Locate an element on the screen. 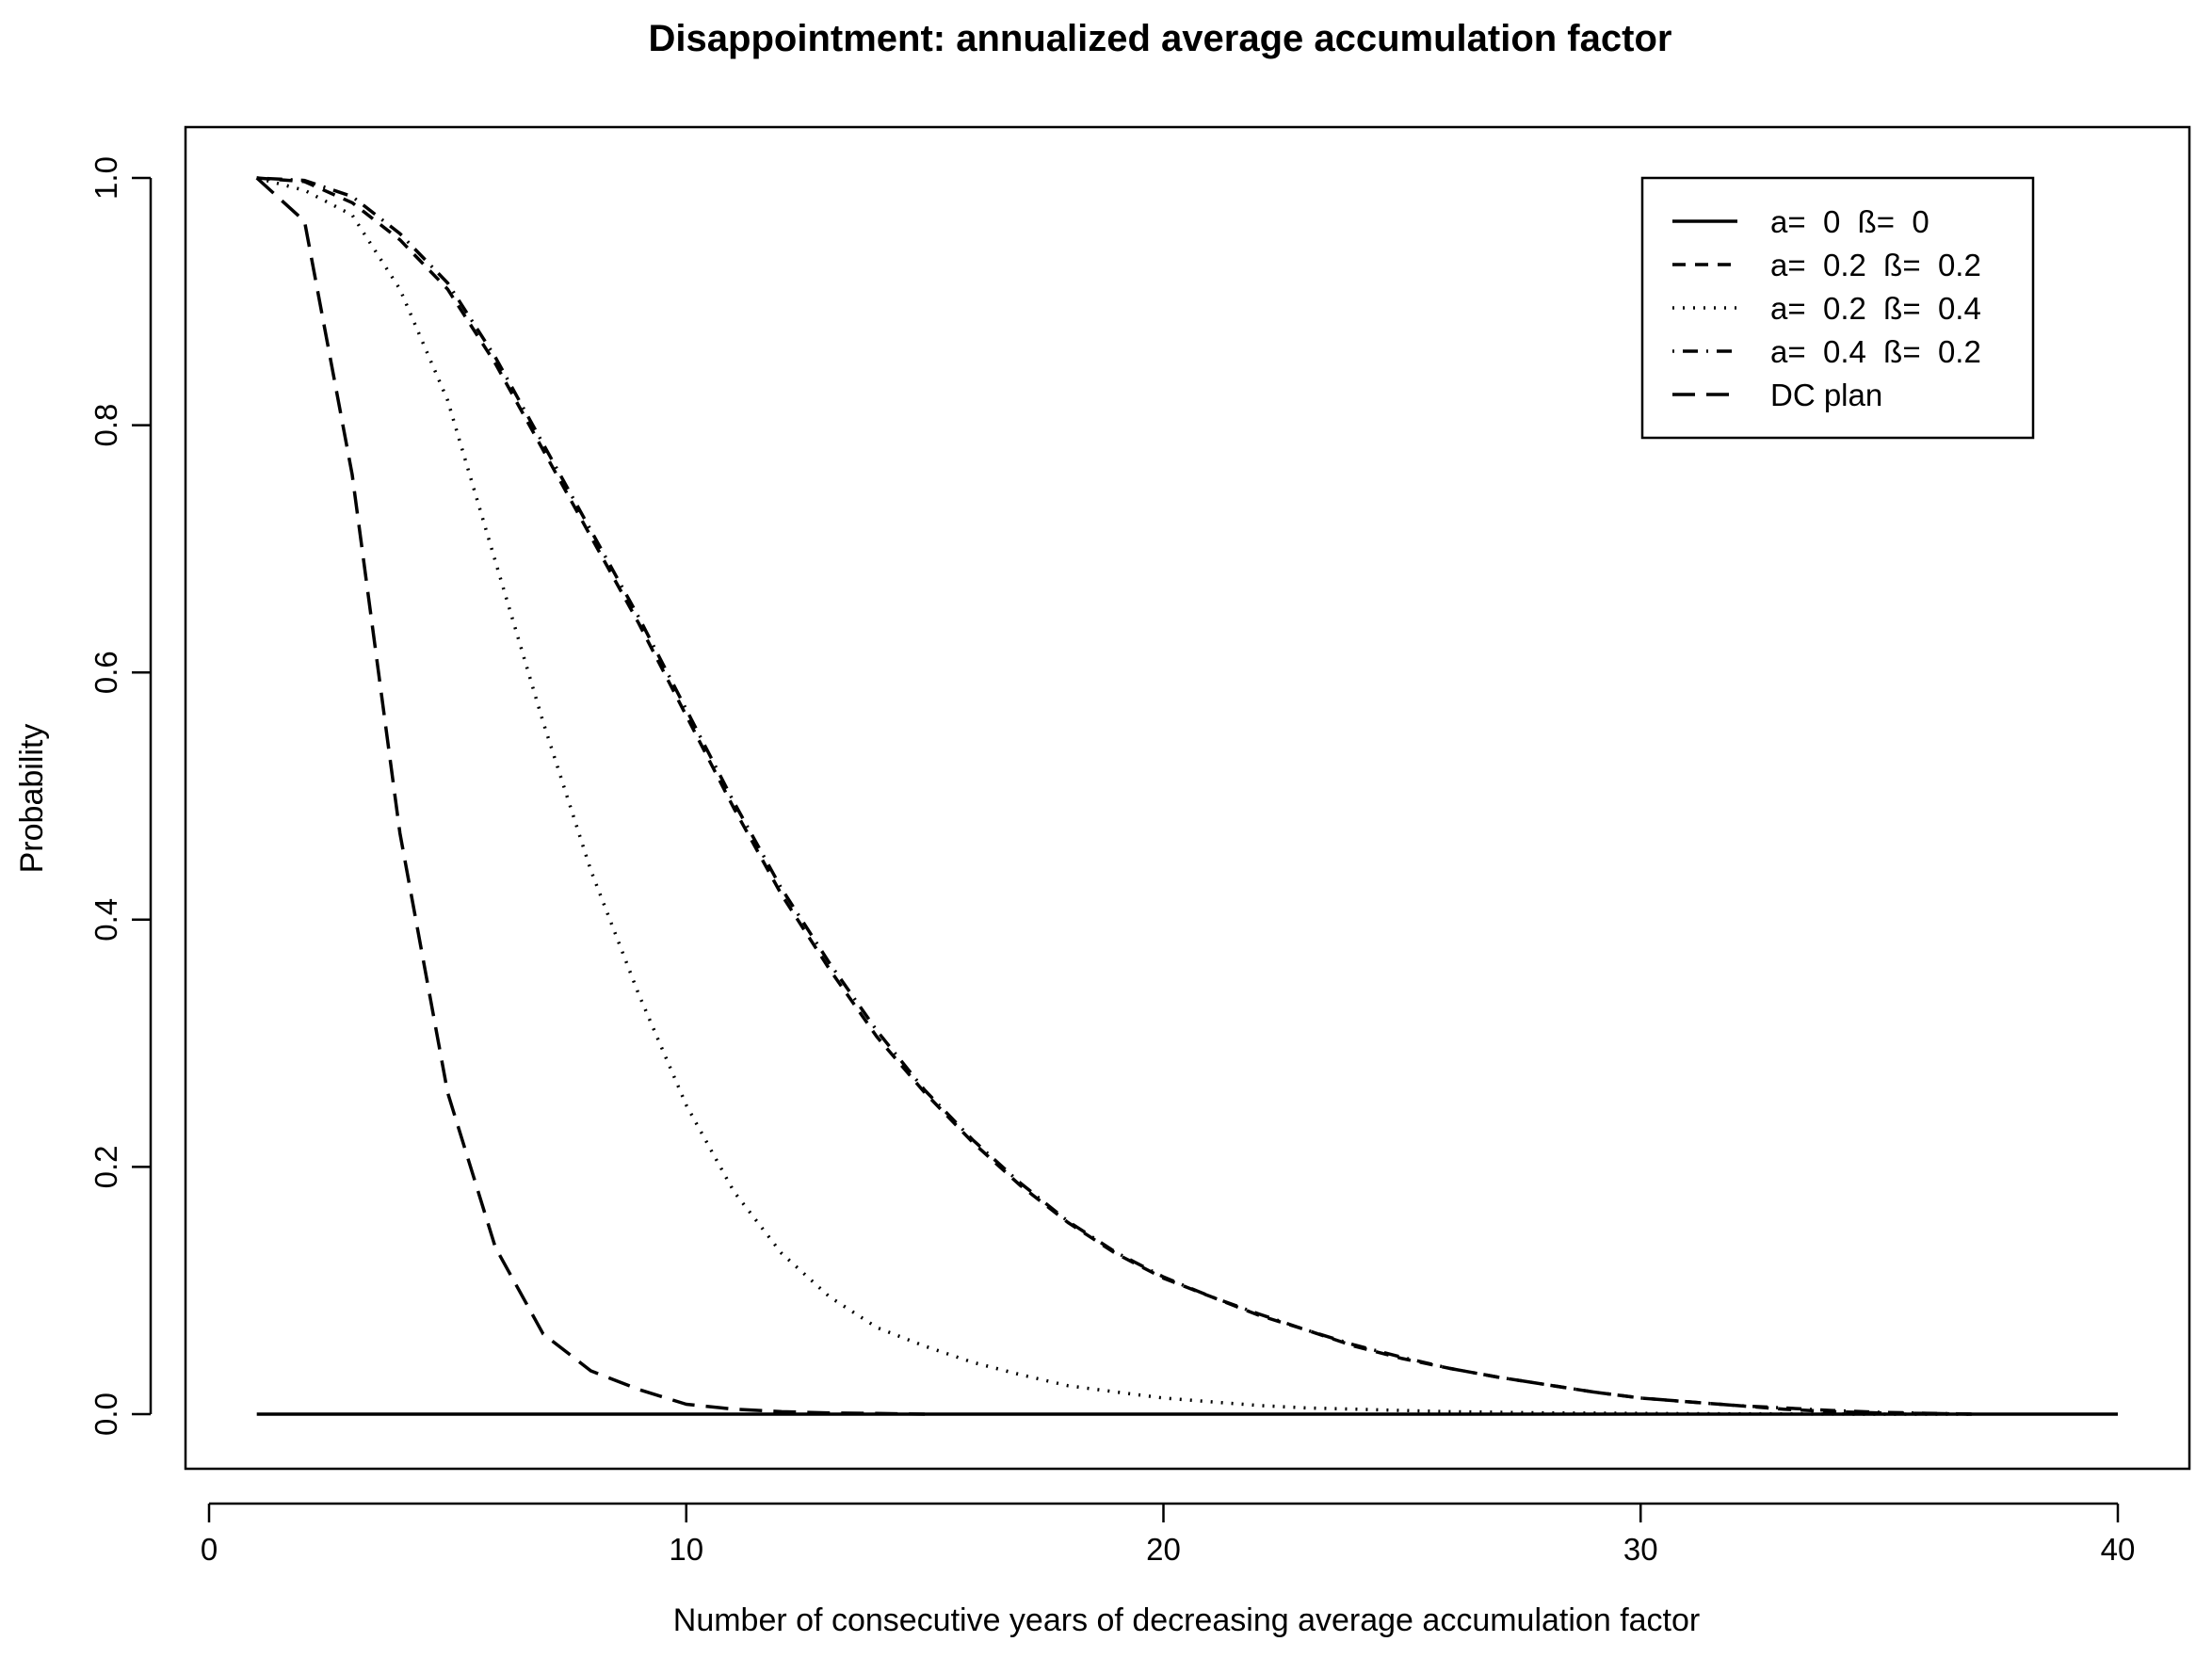 The height and width of the screenshot is (1658, 2212). y-tick-label: 0.8 is located at coordinates (106, 425).